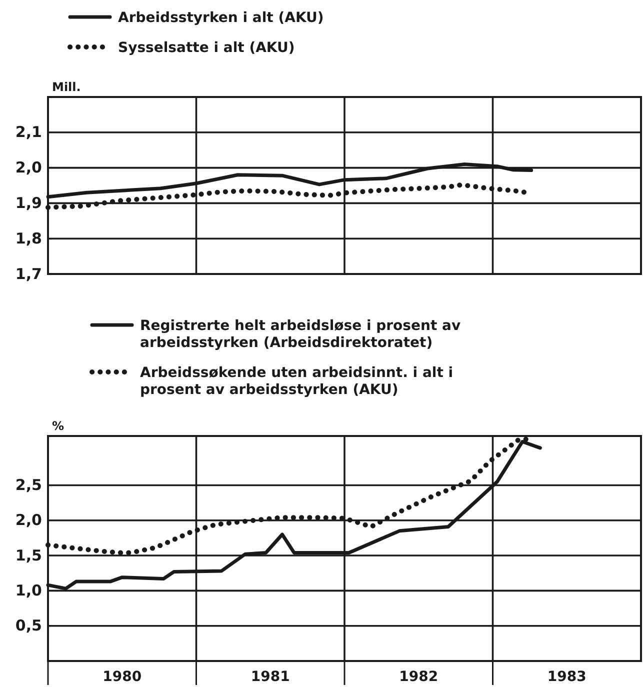 This screenshot has height=687, width=643. What do you see at coordinates (297, 381) in the screenshot?
I see `legend-label: Arbeidssøkende uten arbeidsinnt. i alt i prosent av arbeidsstyrken (AKU)` at bounding box center [297, 381].